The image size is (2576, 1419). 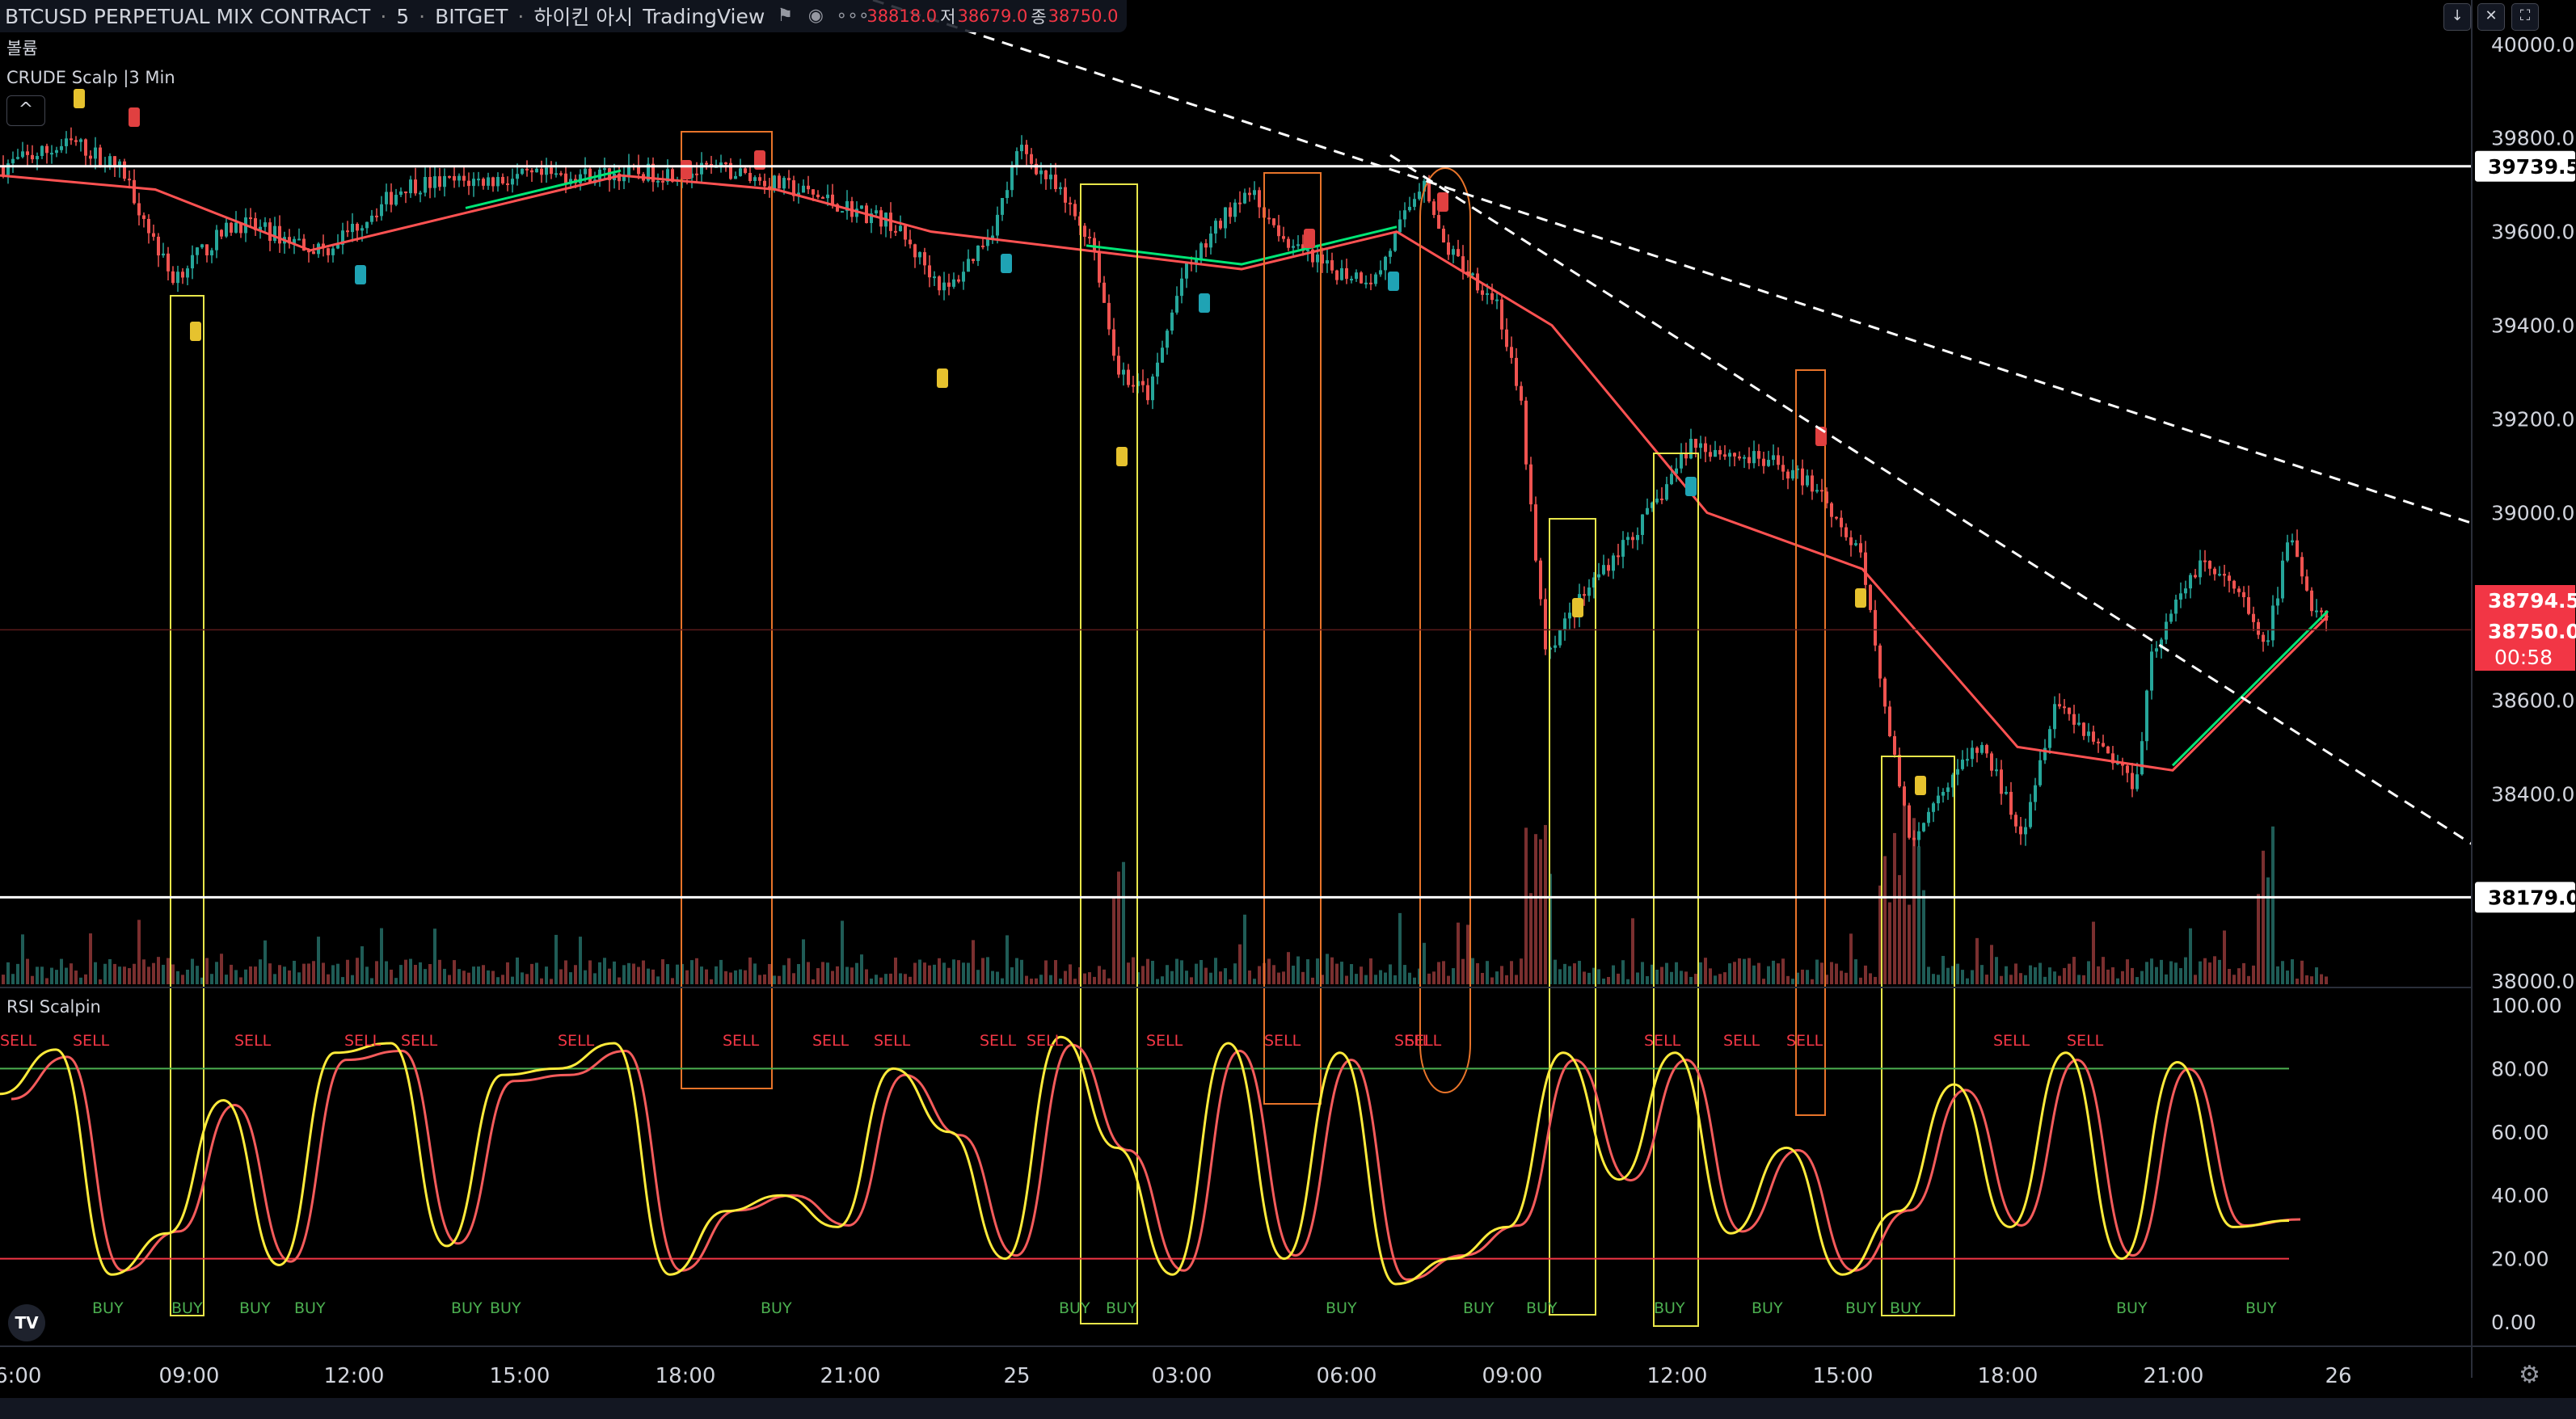 What do you see at coordinates (520, 1376) in the screenshot?
I see `time-tick-label: 15:00` at bounding box center [520, 1376].